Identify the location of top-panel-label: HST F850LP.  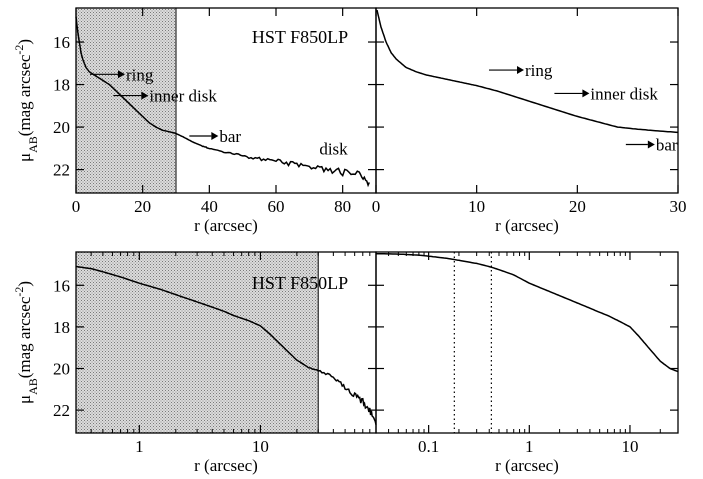
(300, 37).